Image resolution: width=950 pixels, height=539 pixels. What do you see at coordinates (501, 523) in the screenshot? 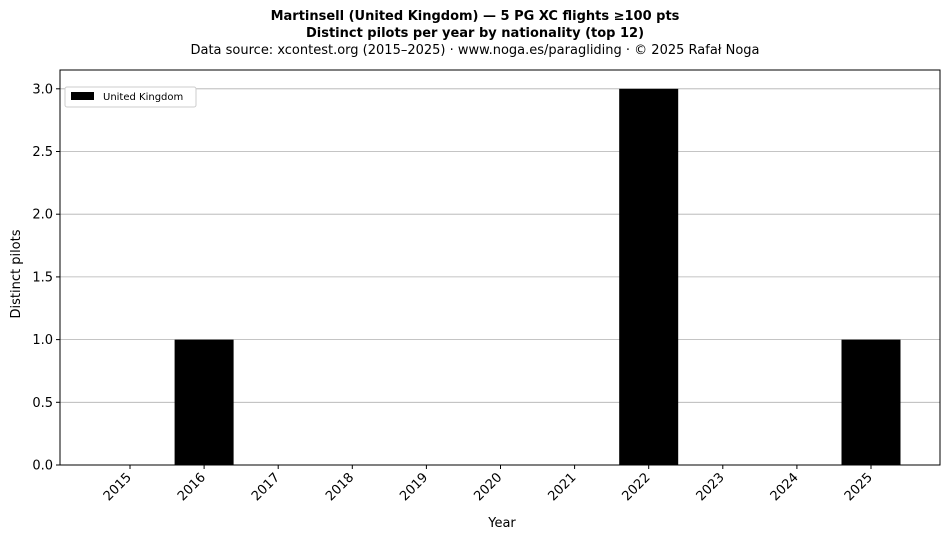
I see `x-axis-label: Year` at bounding box center [501, 523].